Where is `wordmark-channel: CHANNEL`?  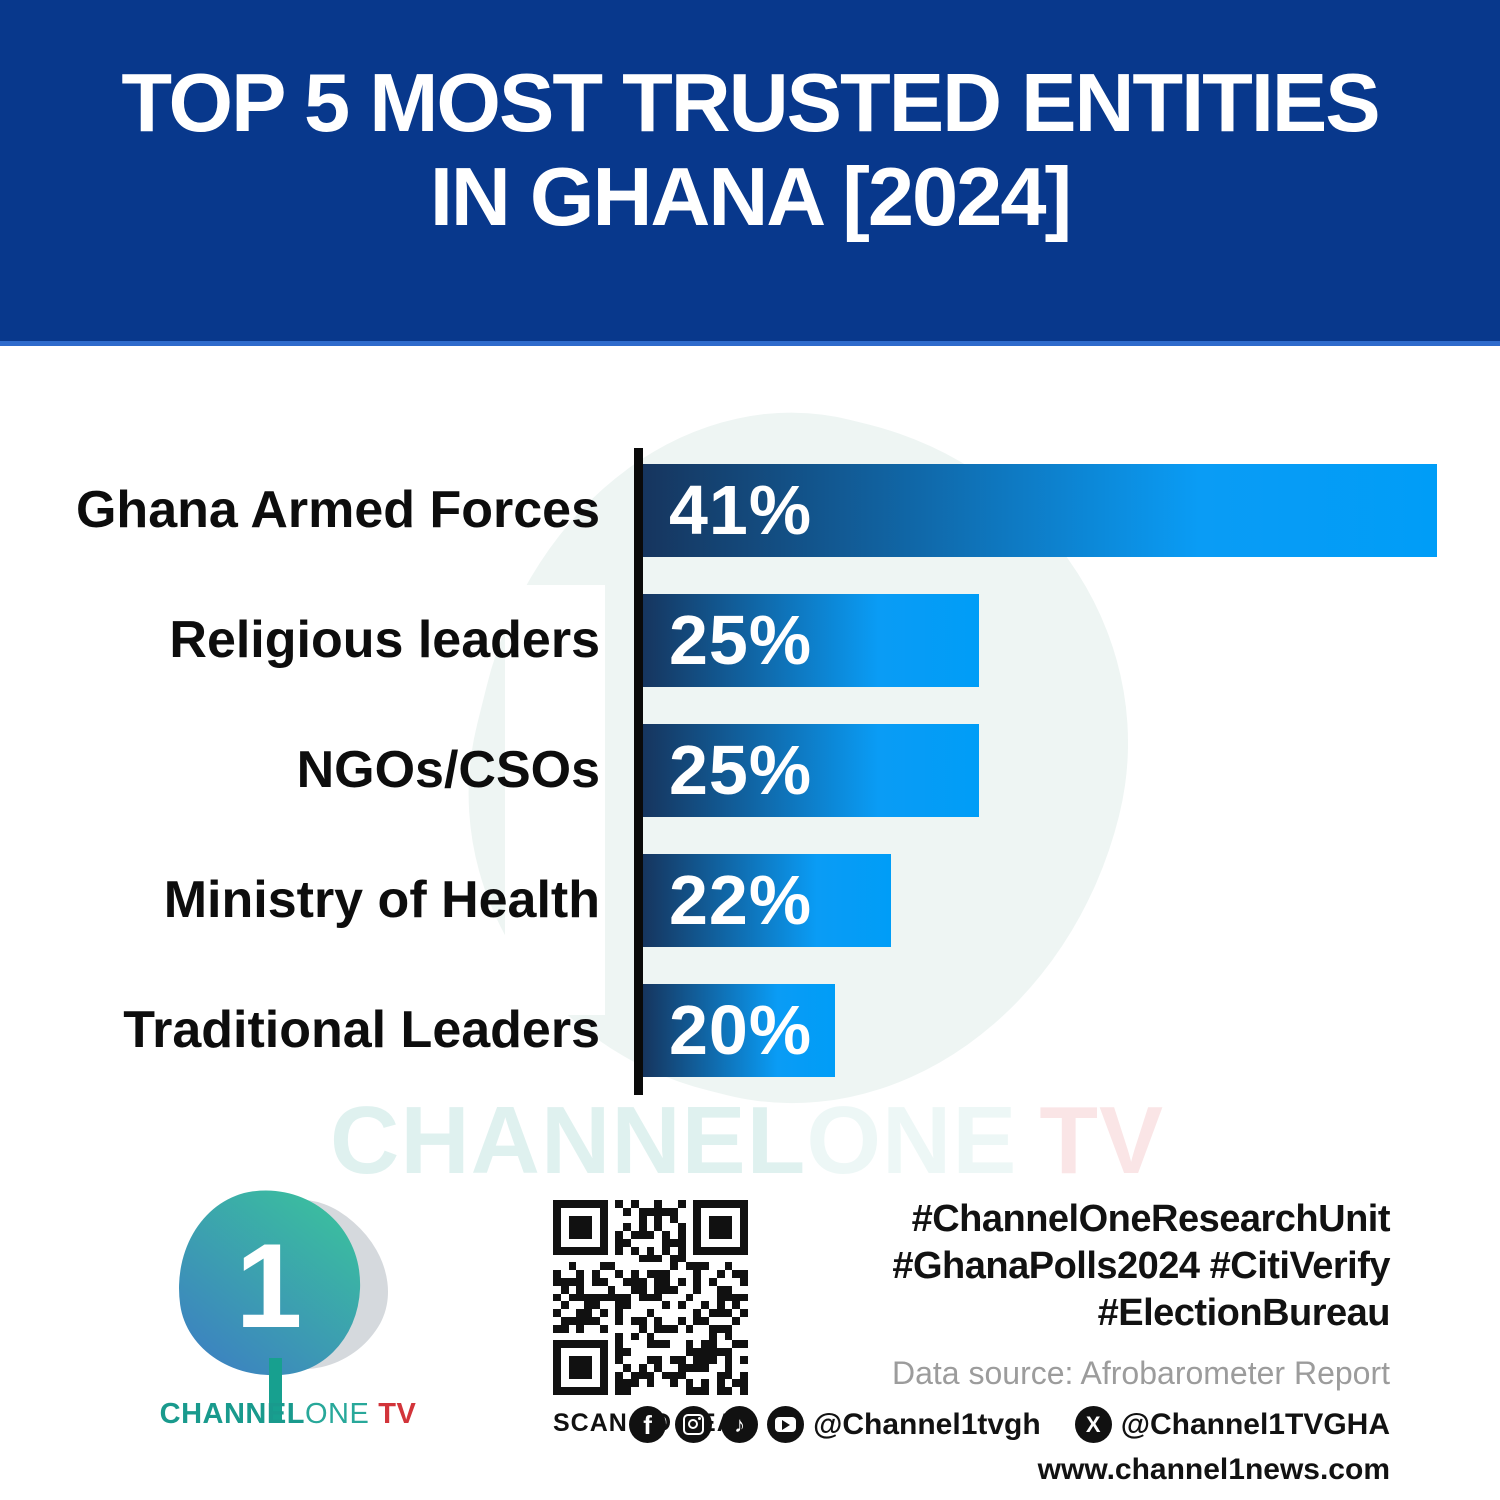 wordmark-channel: CHANNEL is located at coordinates (232, 1414).